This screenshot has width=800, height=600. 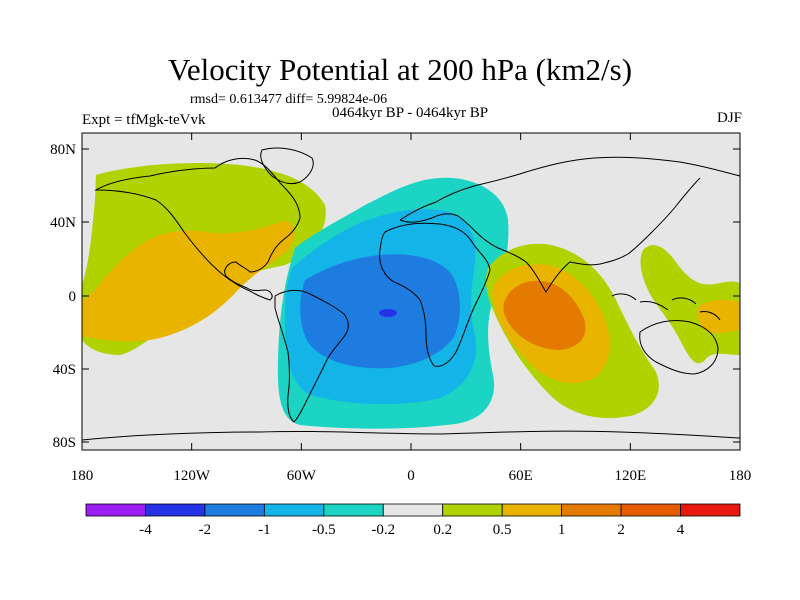 I want to click on colorbar-label: -4, so click(x=145, y=530).